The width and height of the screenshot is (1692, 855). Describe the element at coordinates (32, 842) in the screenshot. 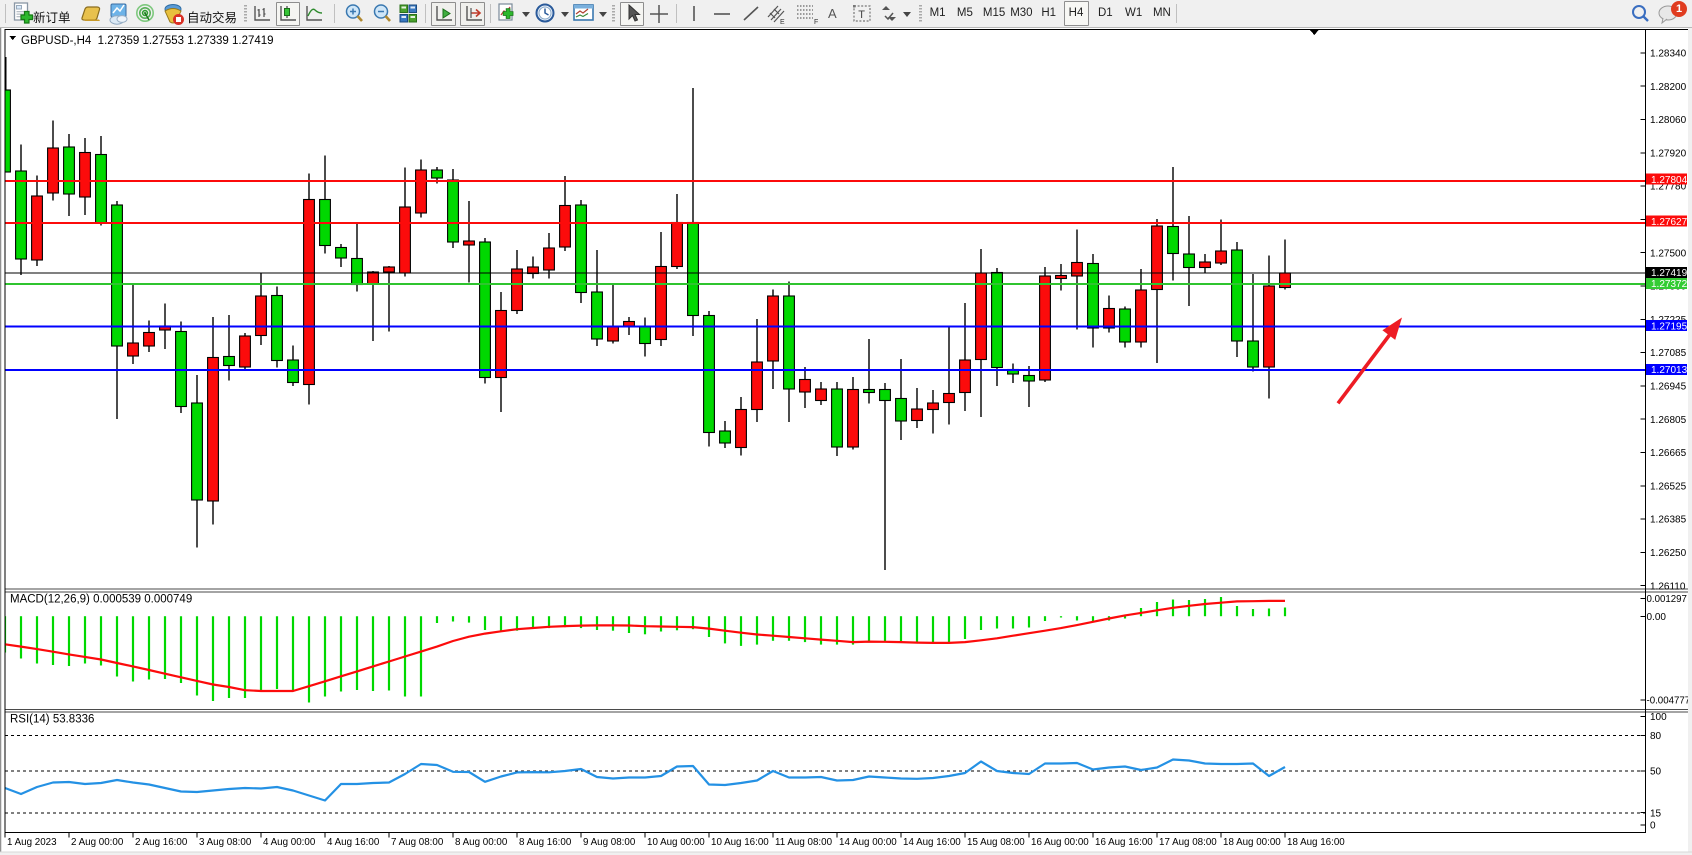

I see `svg-text: 1 Aug 2023` at that location.